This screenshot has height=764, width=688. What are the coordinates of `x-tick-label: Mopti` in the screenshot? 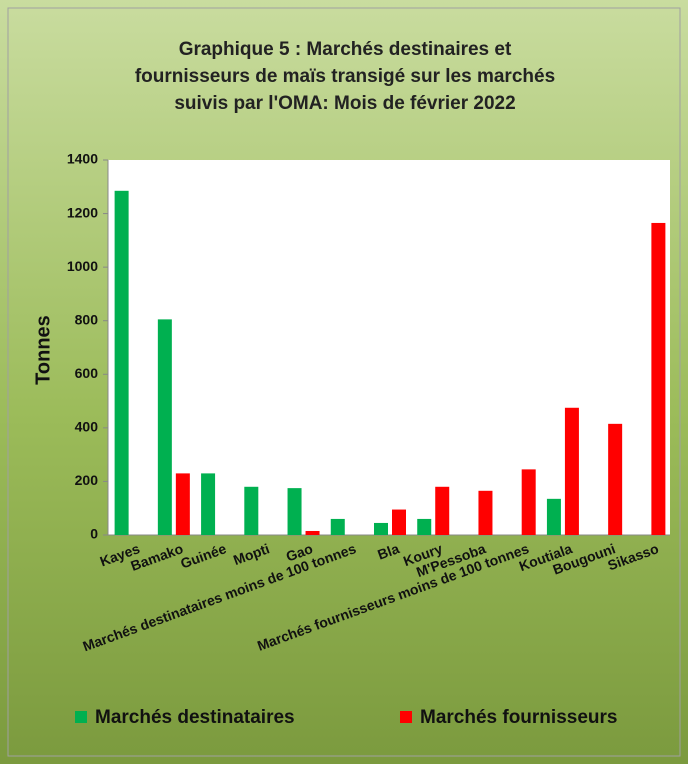 It's located at (251, 554).